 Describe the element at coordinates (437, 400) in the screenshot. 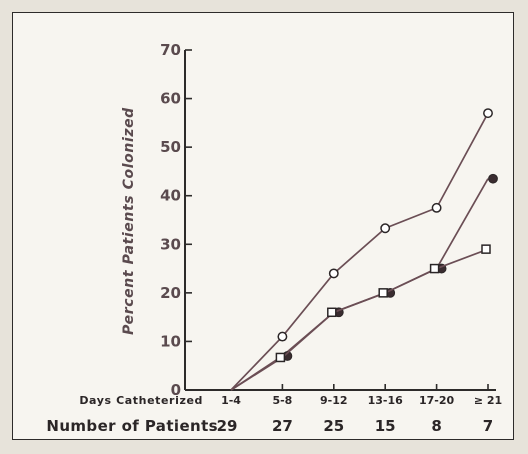

I see `x-tick-label-4: 17-20` at that location.